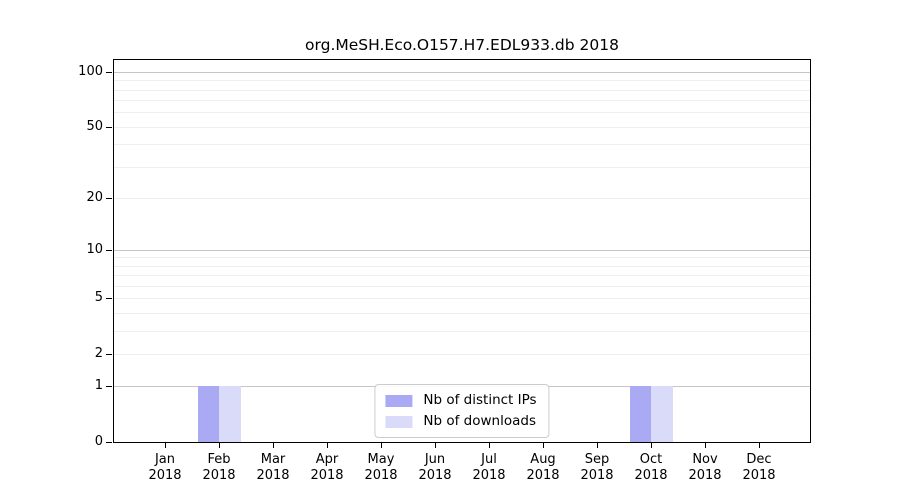 The height and width of the screenshot is (500, 900). I want to click on x-tick-year-aug: 2018, so click(543, 475).